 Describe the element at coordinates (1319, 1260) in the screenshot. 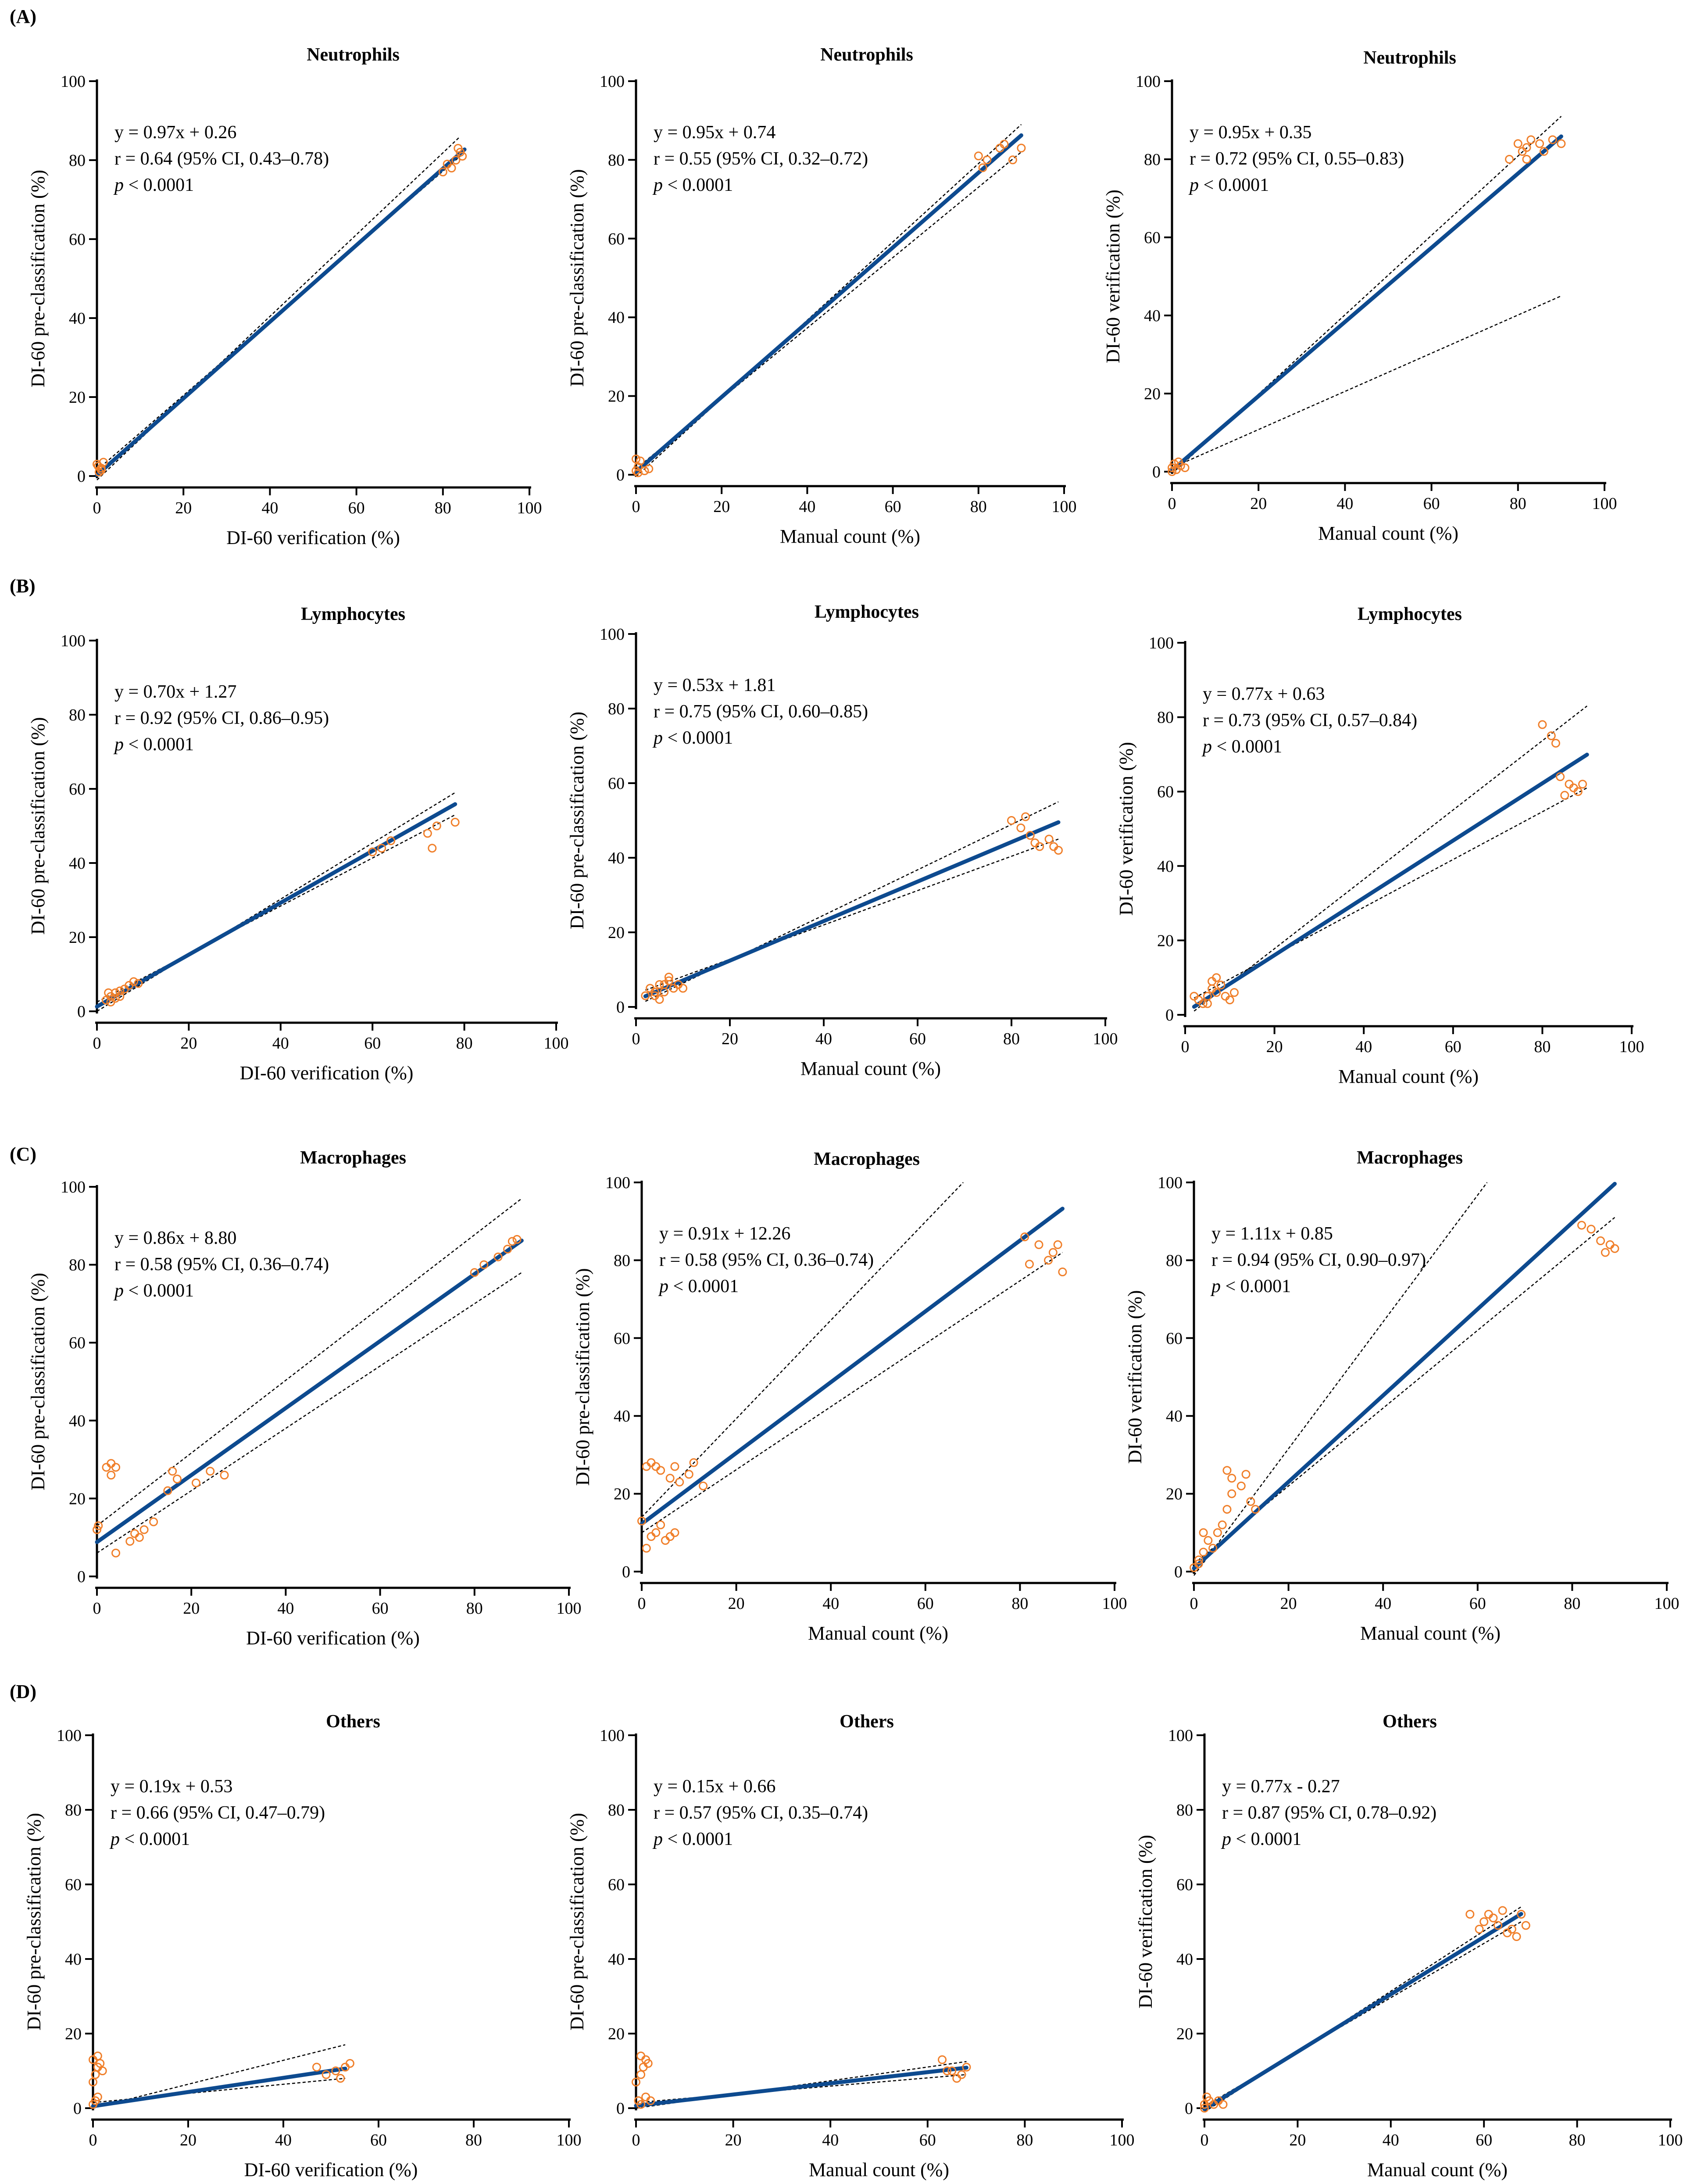

I see `correlation-text: r = 0.94 (95% CI, 0.90–0.97)` at that location.